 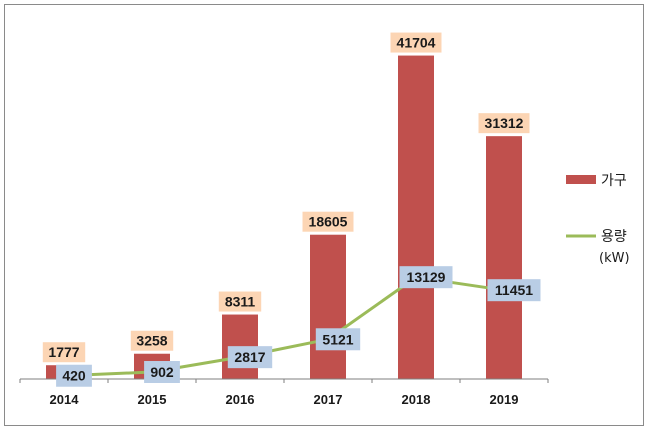 I want to click on x-tick-label-2015: 2015, so click(x=152, y=399).